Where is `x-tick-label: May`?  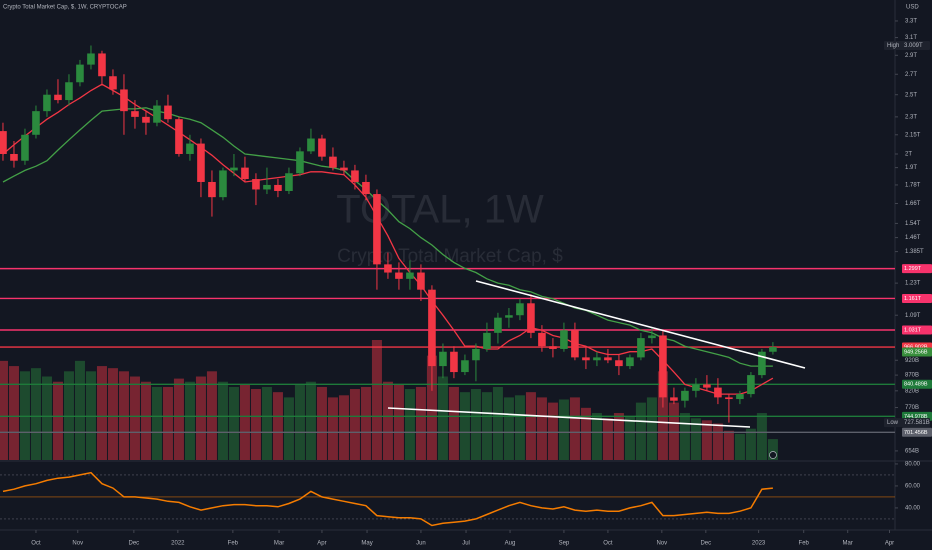 x-tick-label: May is located at coordinates (366, 544).